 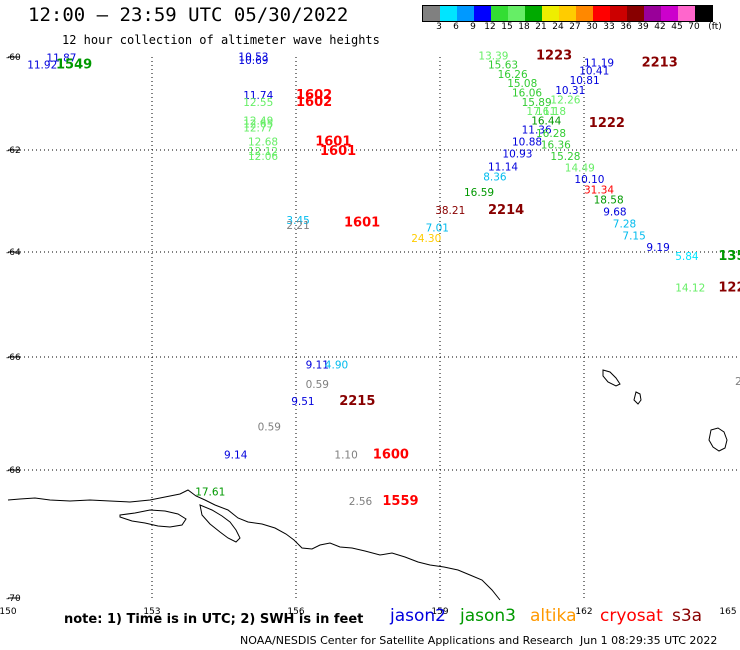 What do you see at coordinates (687, 257) in the screenshot?
I see `wave-height-value: 5.84` at bounding box center [687, 257].